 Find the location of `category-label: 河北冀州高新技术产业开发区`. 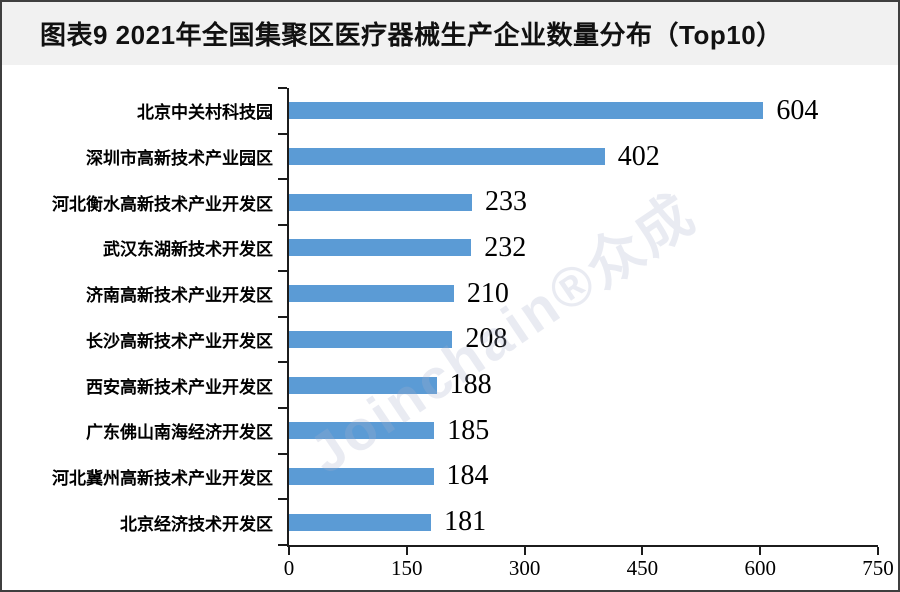

category-label: 河北冀州高新技术产业开发区 is located at coordinates (162, 478).